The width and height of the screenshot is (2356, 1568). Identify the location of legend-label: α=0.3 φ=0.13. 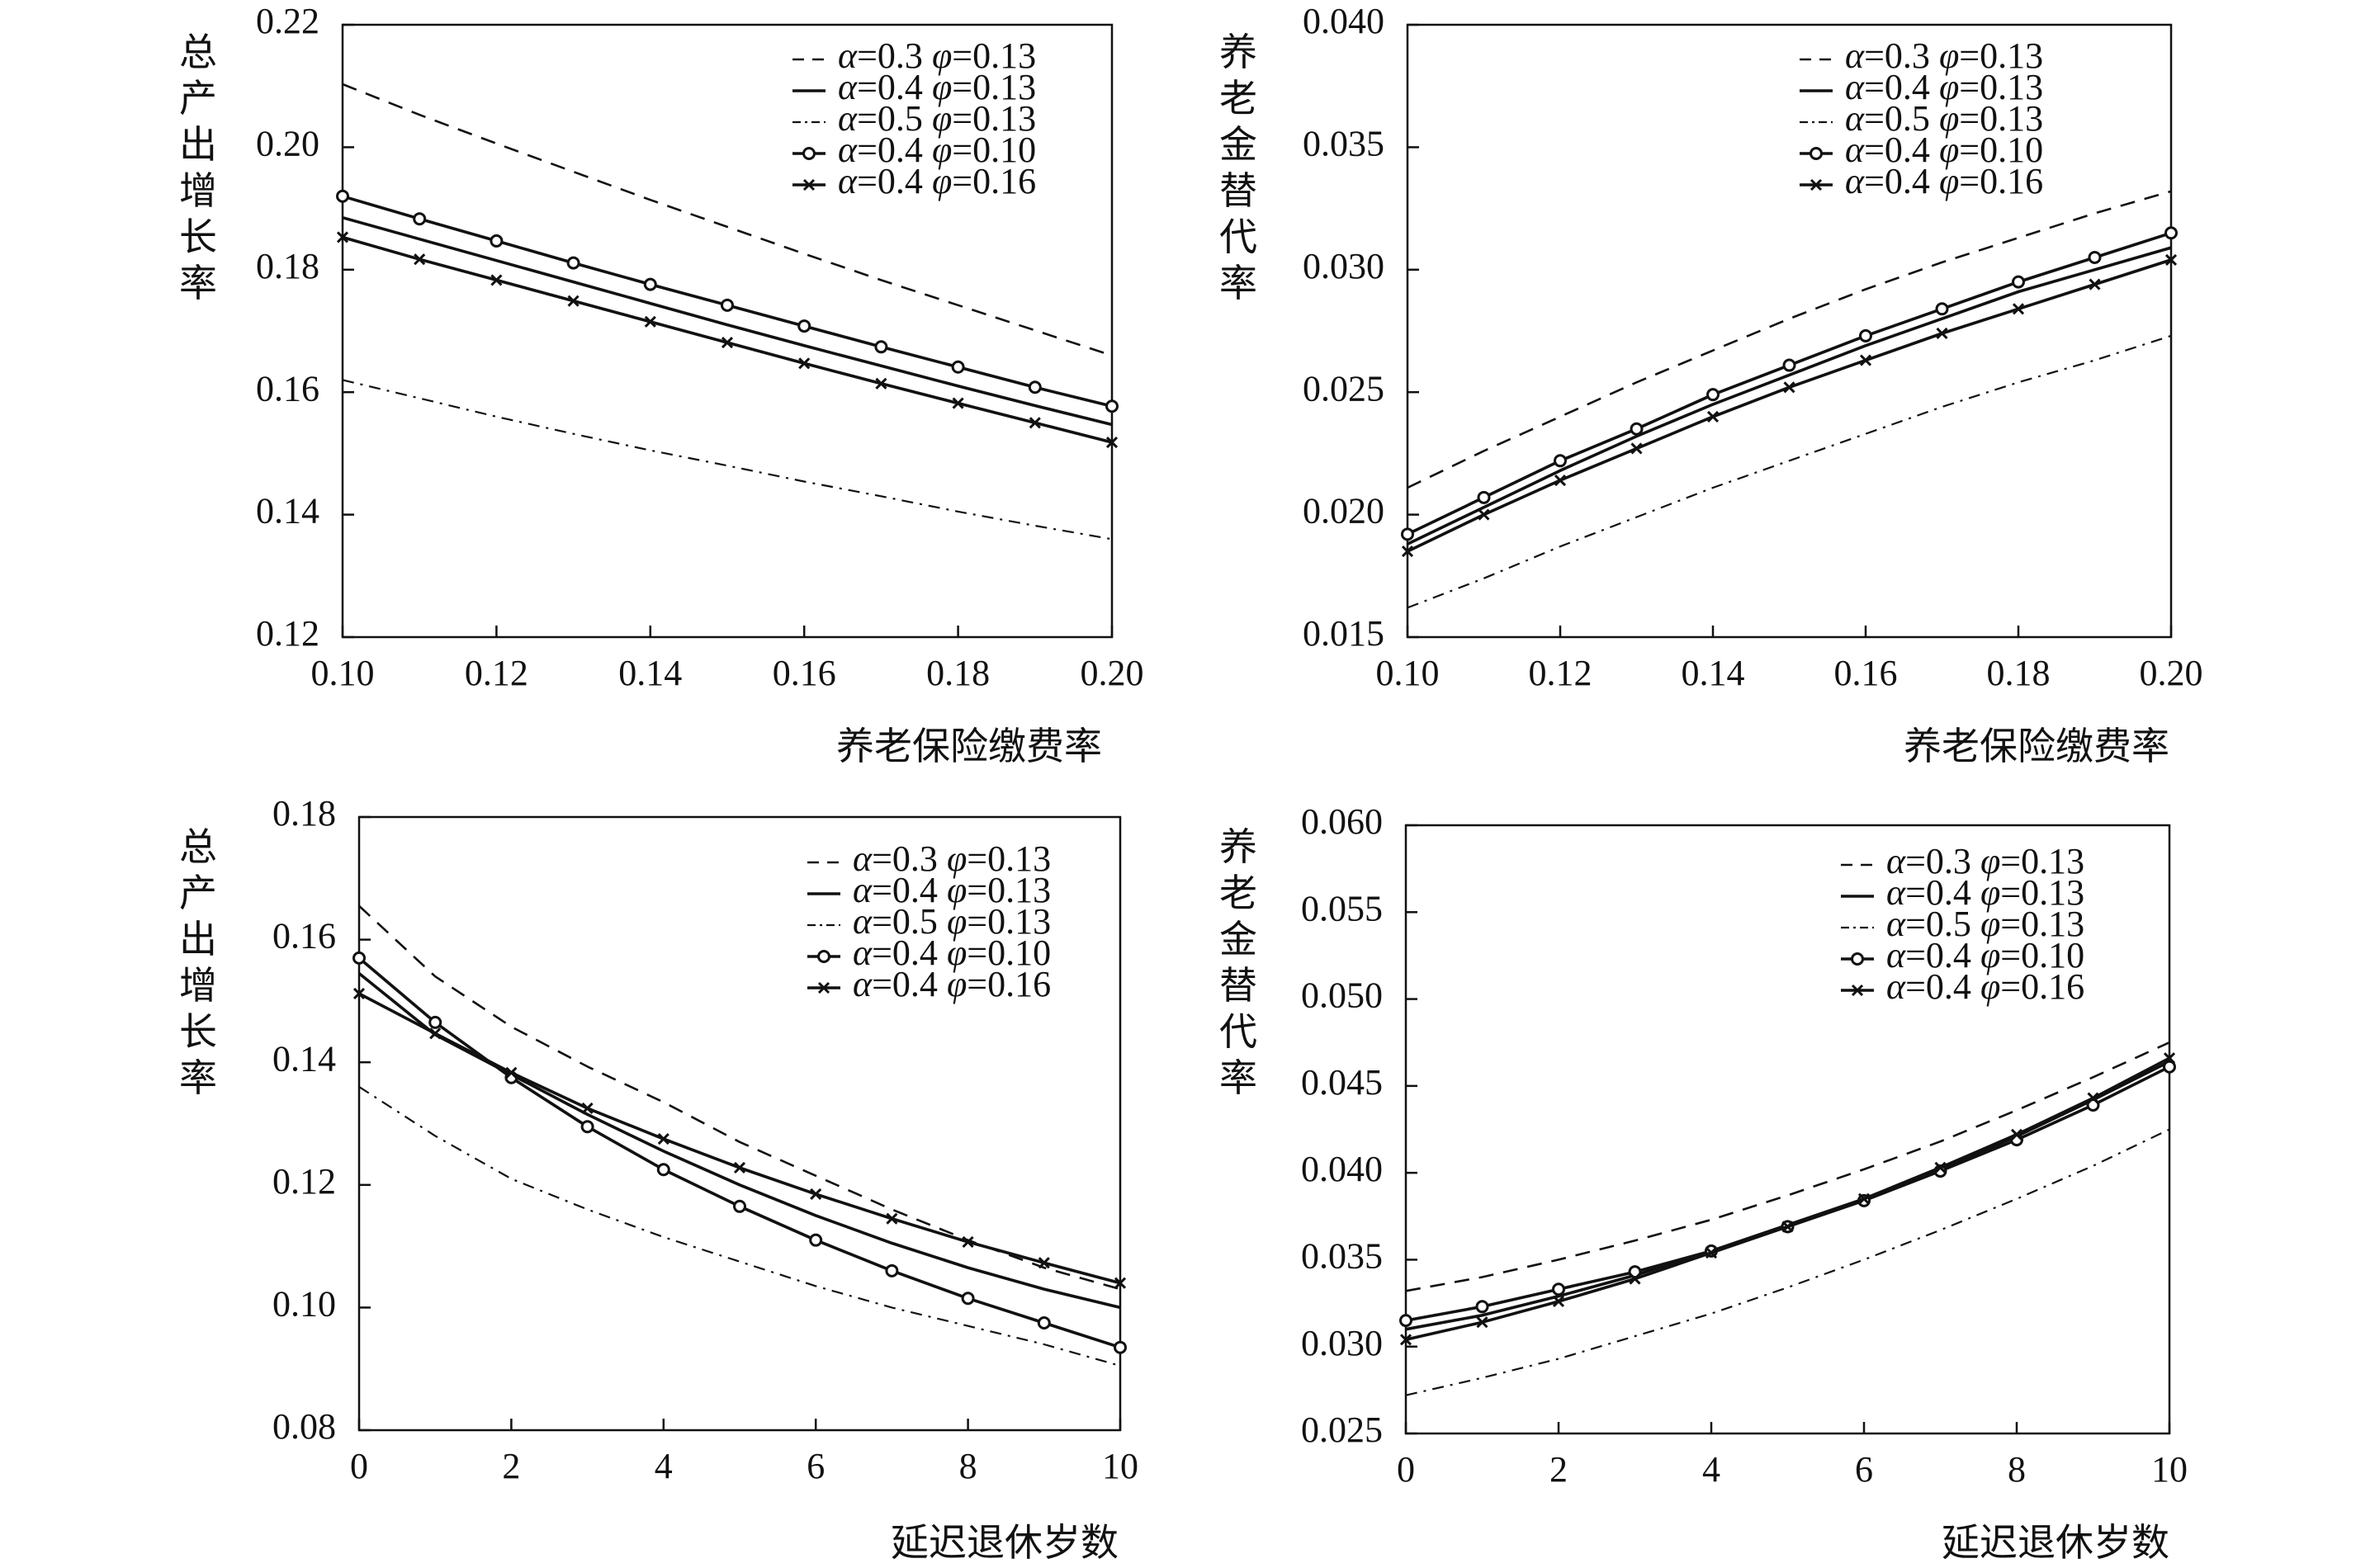
(1944, 55).